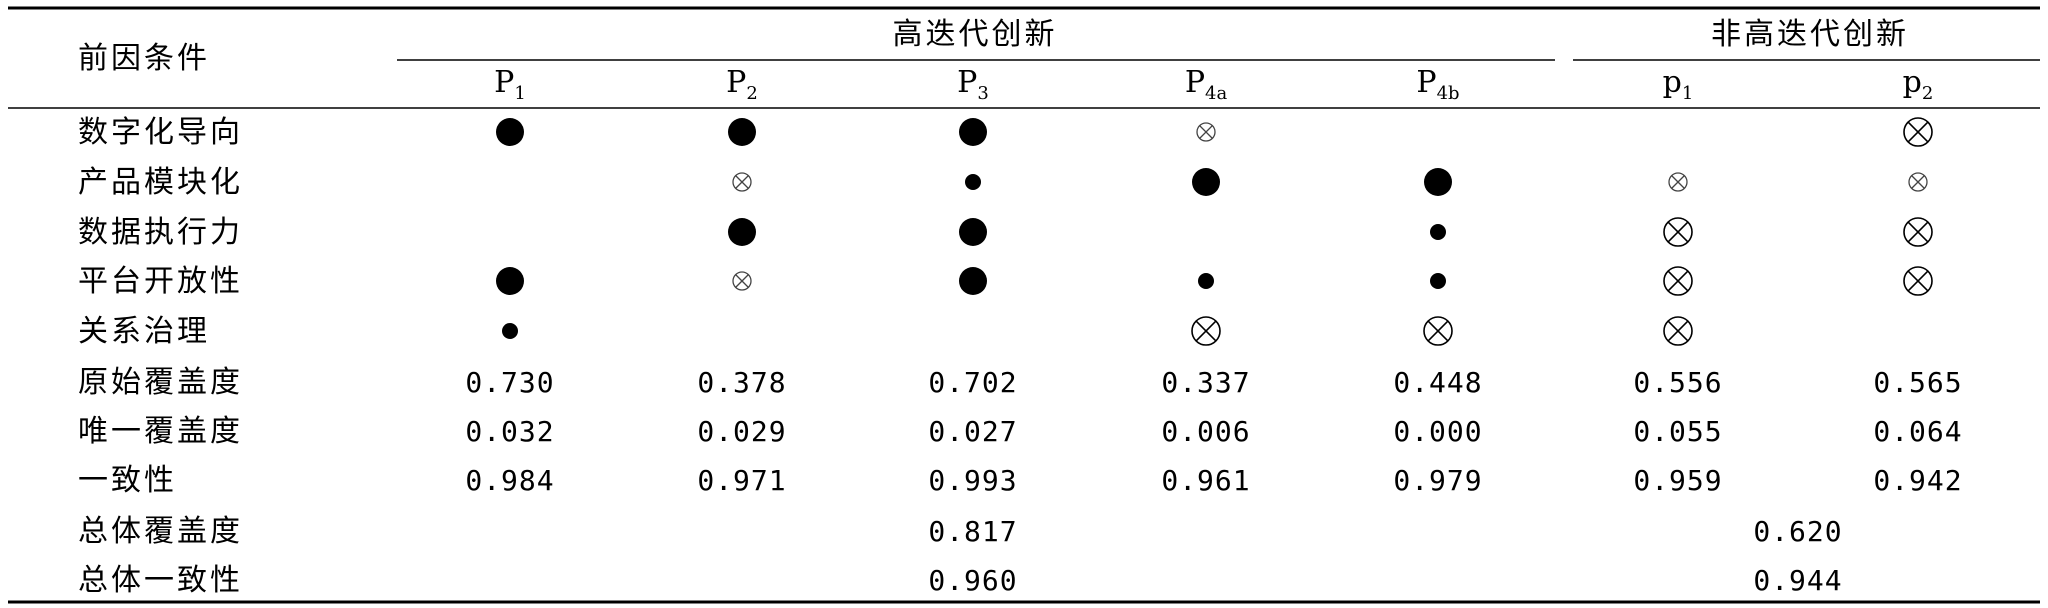 The width and height of the screenshot is (2048, 608). I want to click on total-value-non-high: 0.620, so click(1797, 531).